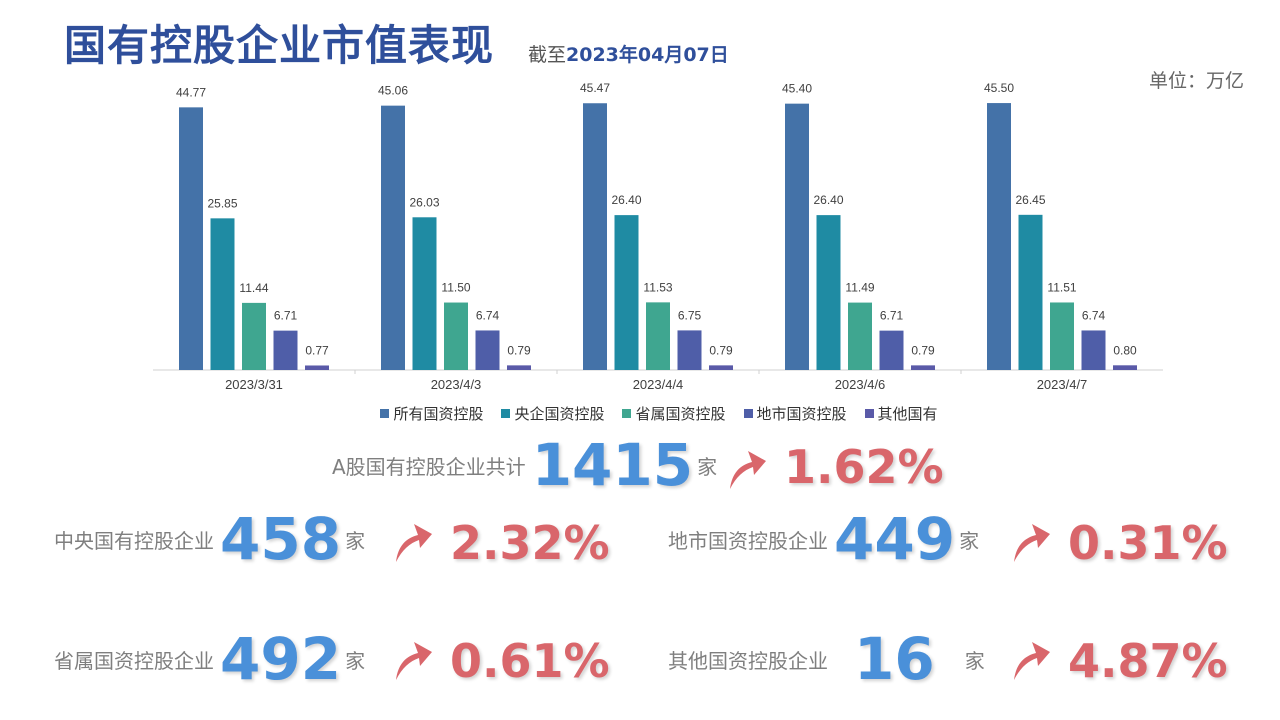  What do you see at coordinates (658, 384) in the screenshot?
I see `x-tick-label: 2023/4/4` at bounding box center [658, 384].